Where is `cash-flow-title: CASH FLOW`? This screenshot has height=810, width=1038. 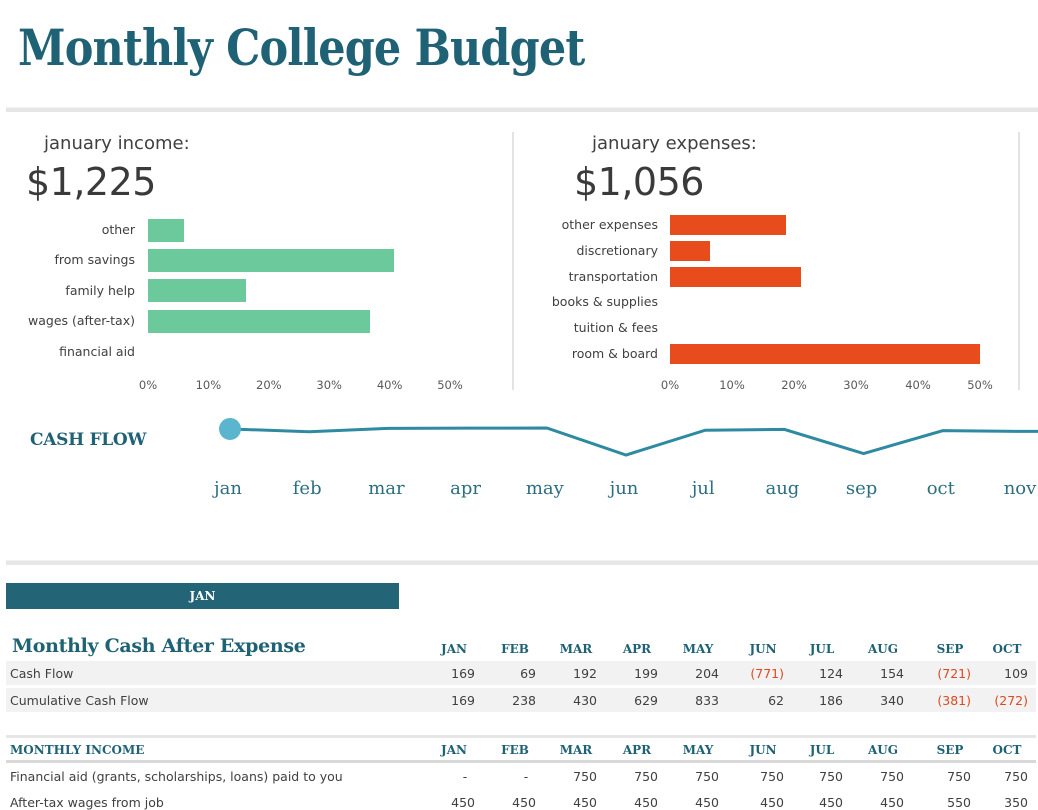 cash-flow-title: CASH FLOW is located at coordinates (88, 440).